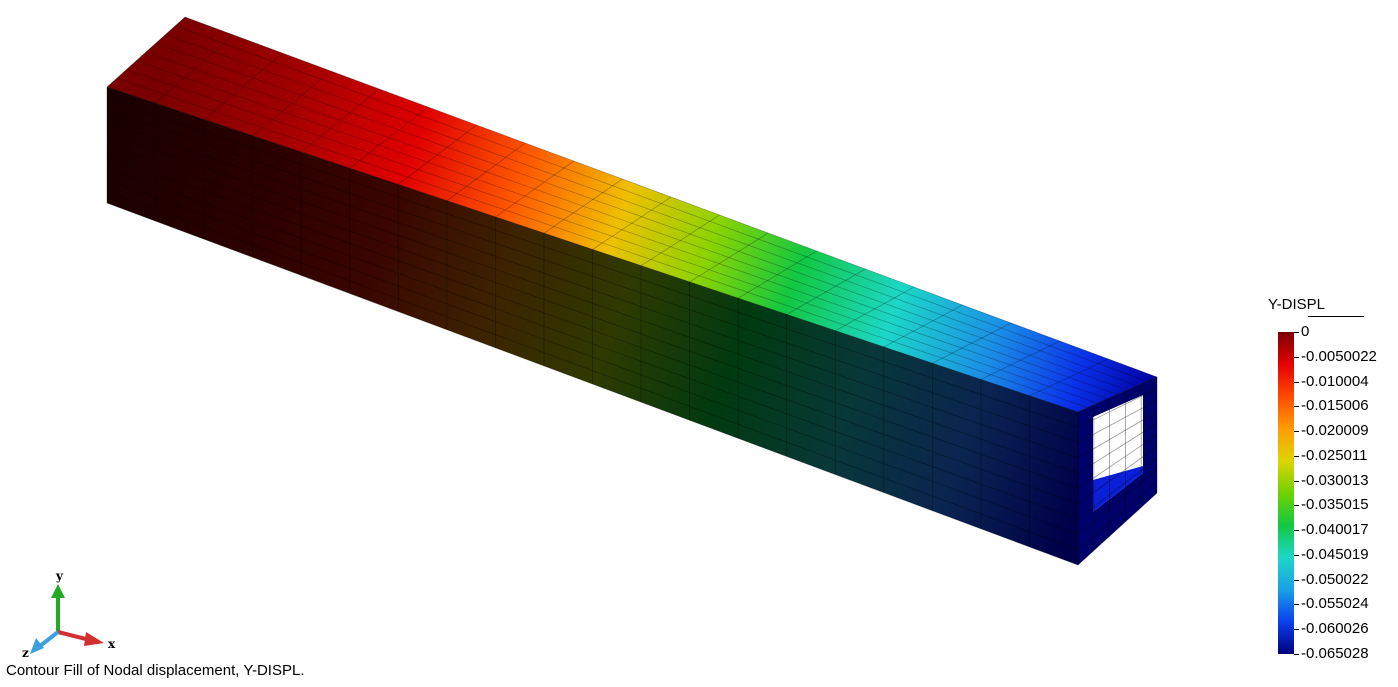 The height and width of the screenshot is (687, 1398). Describe the element at coordinates (1335, 480) in the screenshot. I see `legend-label: -0.030013` at that location.